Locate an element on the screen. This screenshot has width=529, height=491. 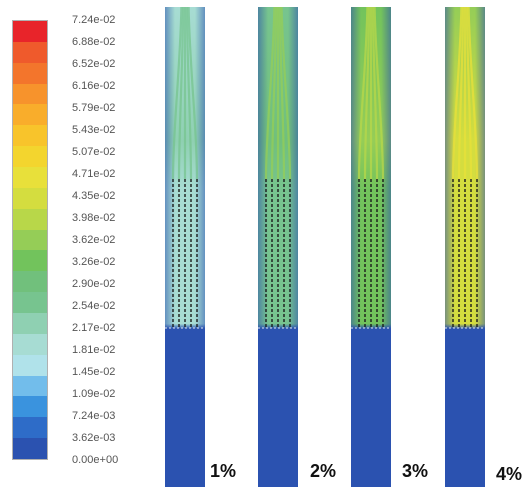
legend-tick-label: 1.45e-02 is located at coordinates (94, 372).